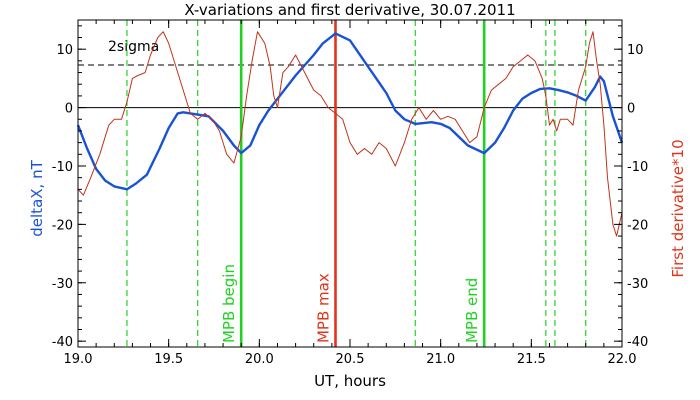  I want to click on y-tick-label-left: -40, so click(62, 342).